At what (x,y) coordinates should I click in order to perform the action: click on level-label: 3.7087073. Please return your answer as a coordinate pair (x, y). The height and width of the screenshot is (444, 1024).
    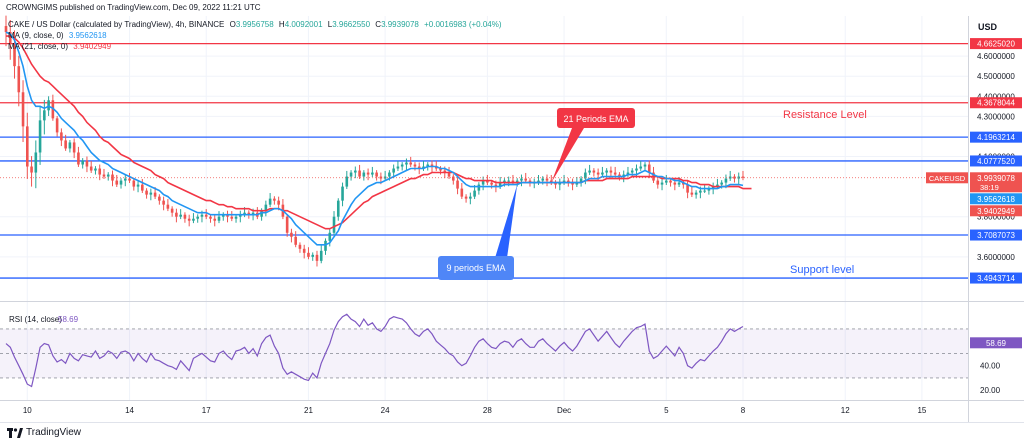
    Looking at the image, I should click on (996, 235).